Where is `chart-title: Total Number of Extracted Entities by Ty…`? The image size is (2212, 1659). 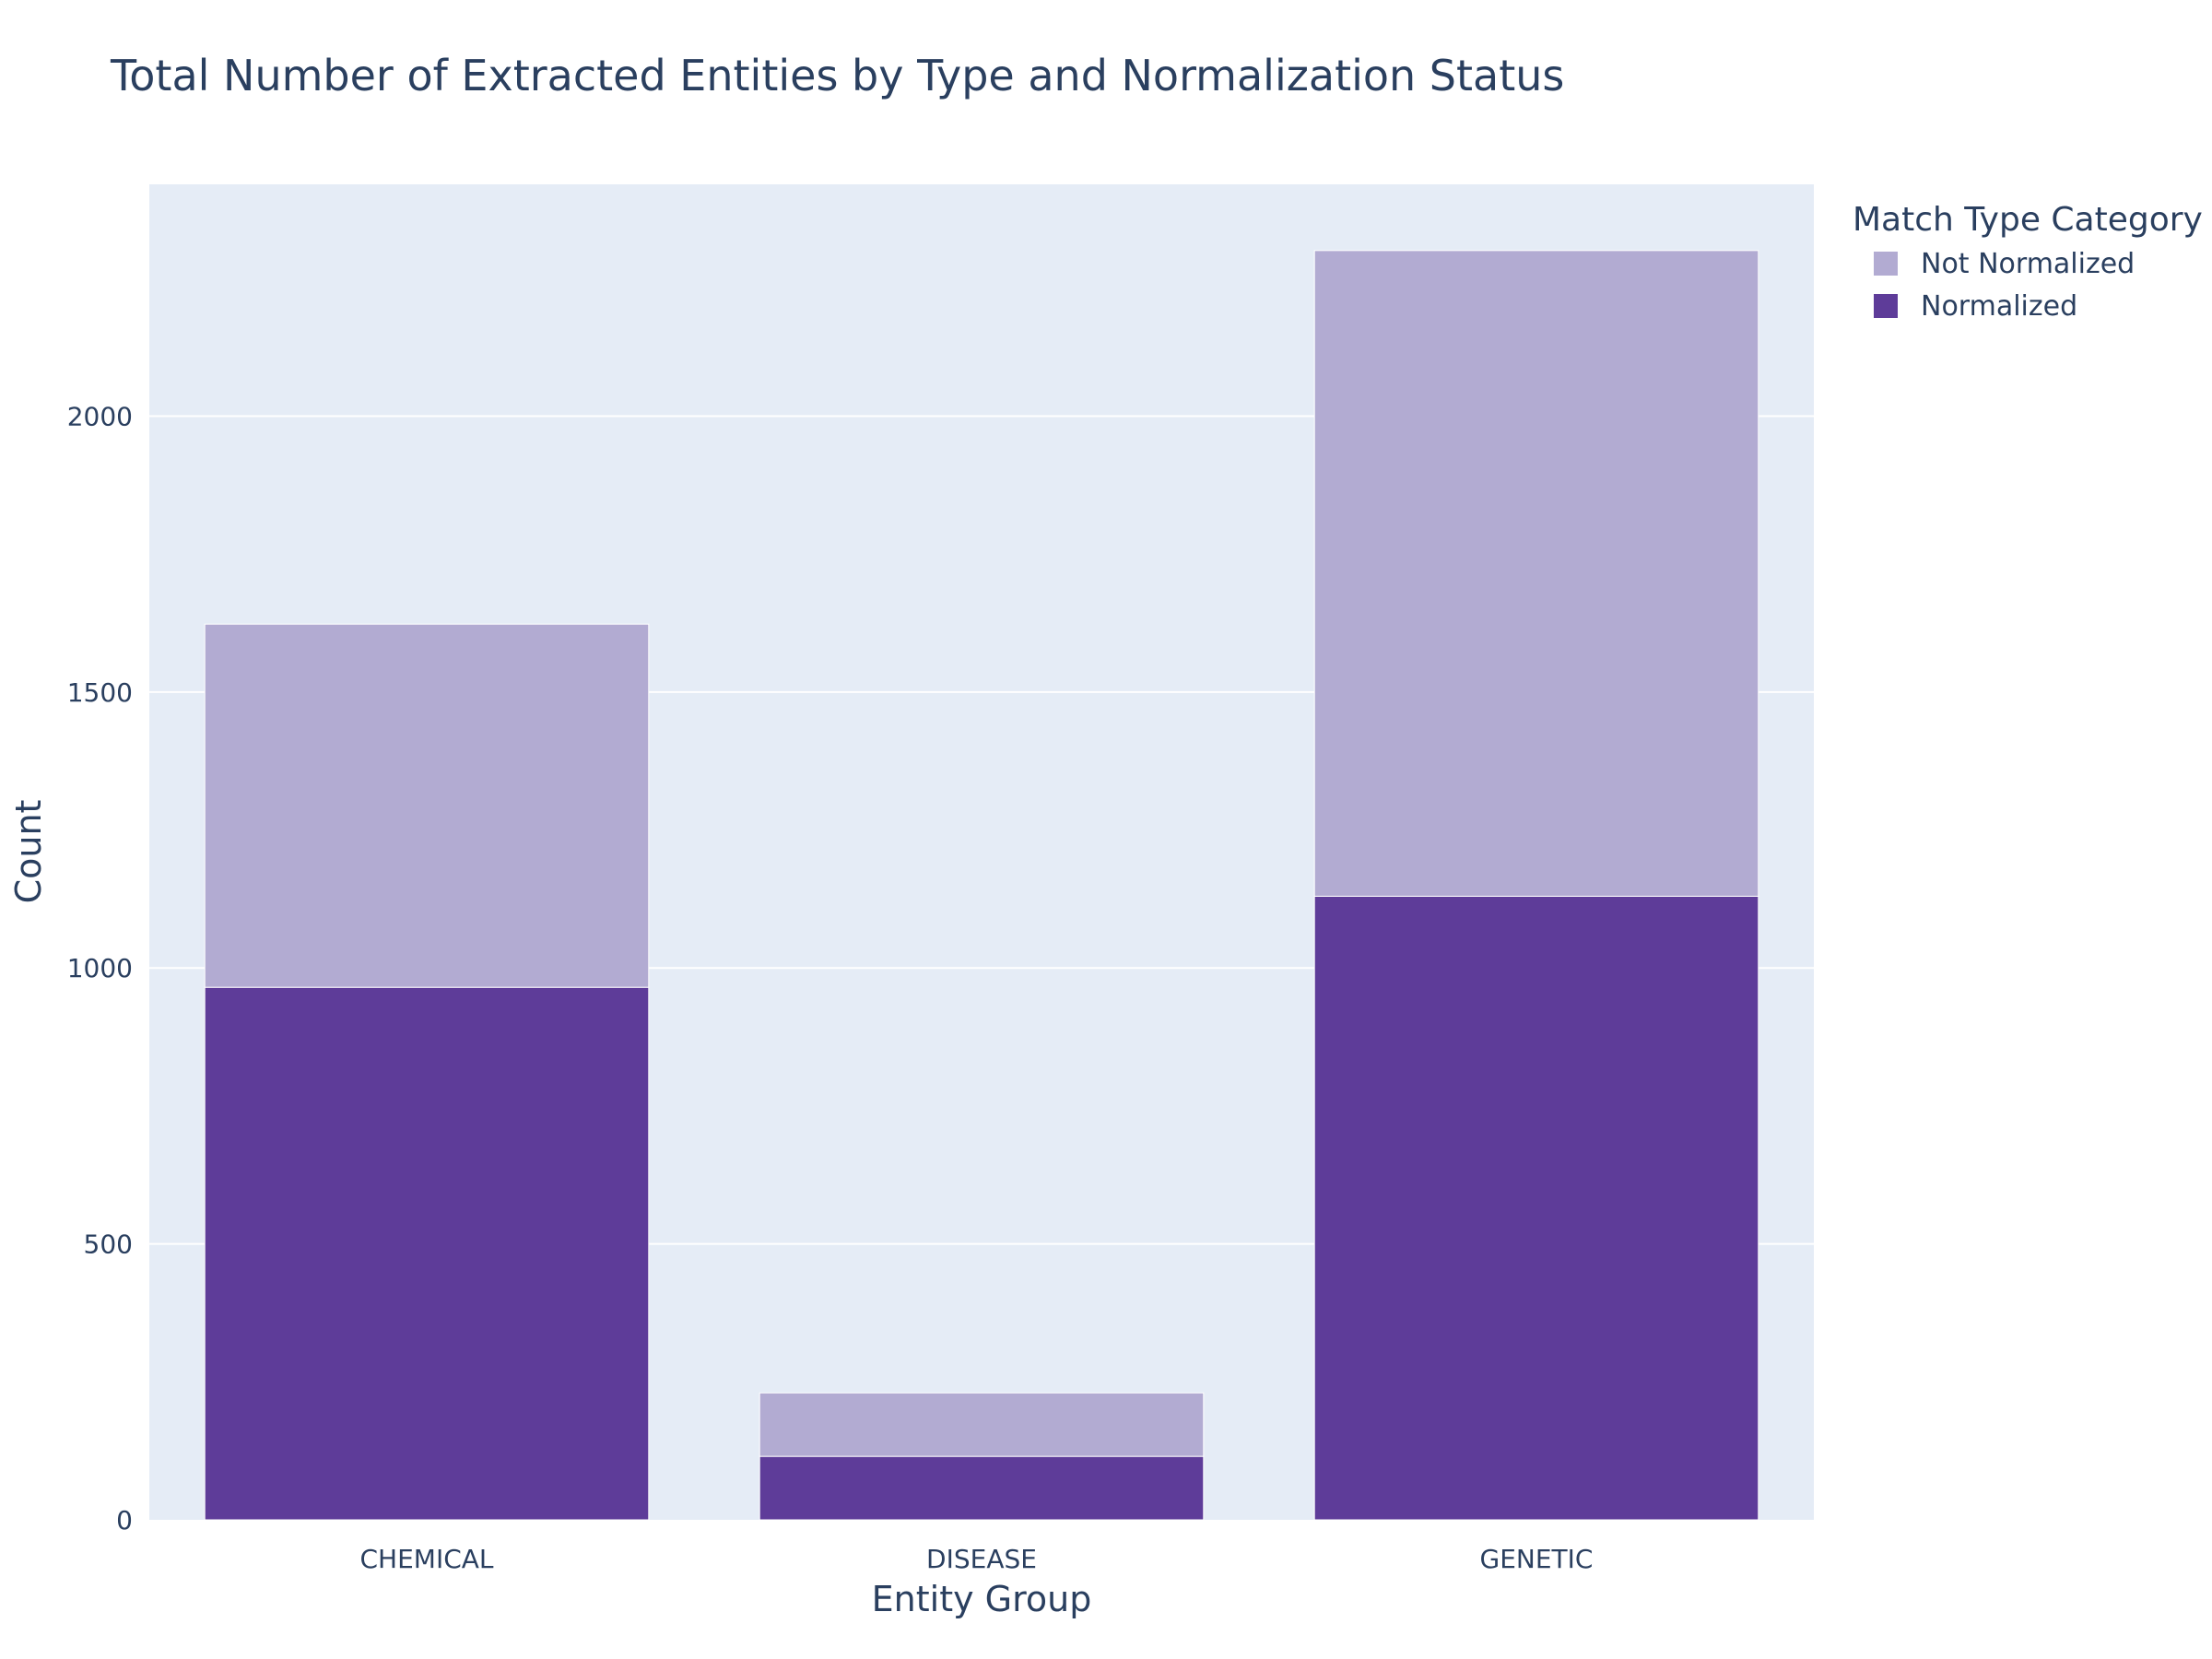
chart-title: Total Number of Extracted Entities by Ty… is located at coordinates (837, 75).